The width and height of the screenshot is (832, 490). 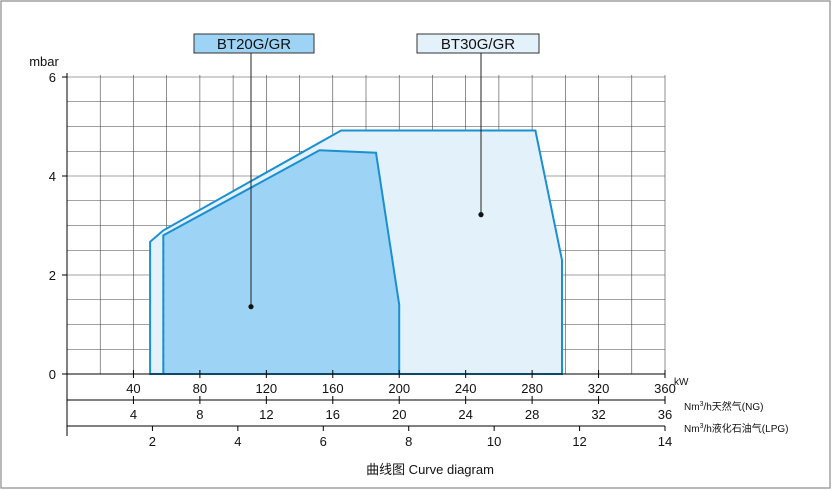 What do you see at coordinates (399, 414) in the screenshot?
I see `x-tick-label-ng: 20` at bounding box center [399, 414].